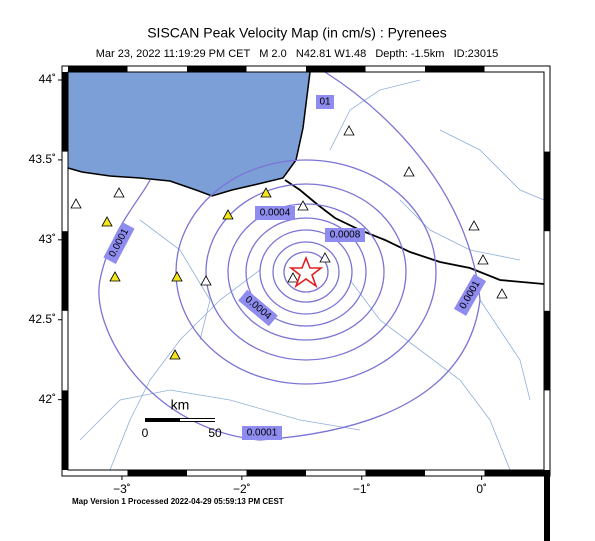 The width and height of the screenshot is (595, 541). What do you see at coordinates (182, 418) in the screenshot?
I see `scale-bar: km 0 50` at bounding box center [182, 418].